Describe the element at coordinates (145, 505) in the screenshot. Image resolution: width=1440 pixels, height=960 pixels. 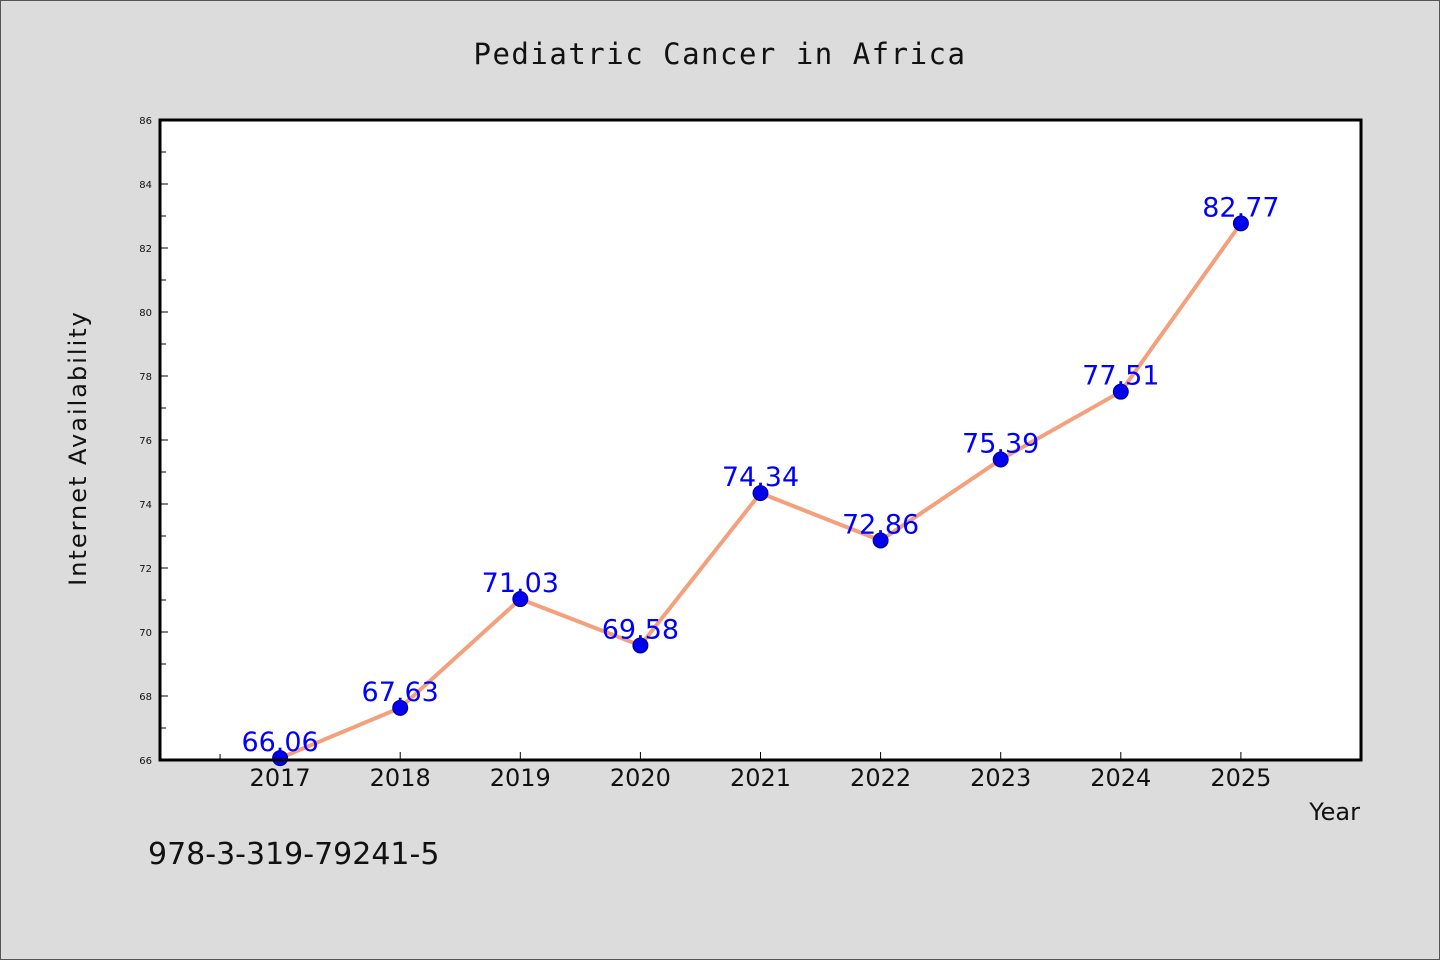
I see `y-tick-label: 74` at that location.